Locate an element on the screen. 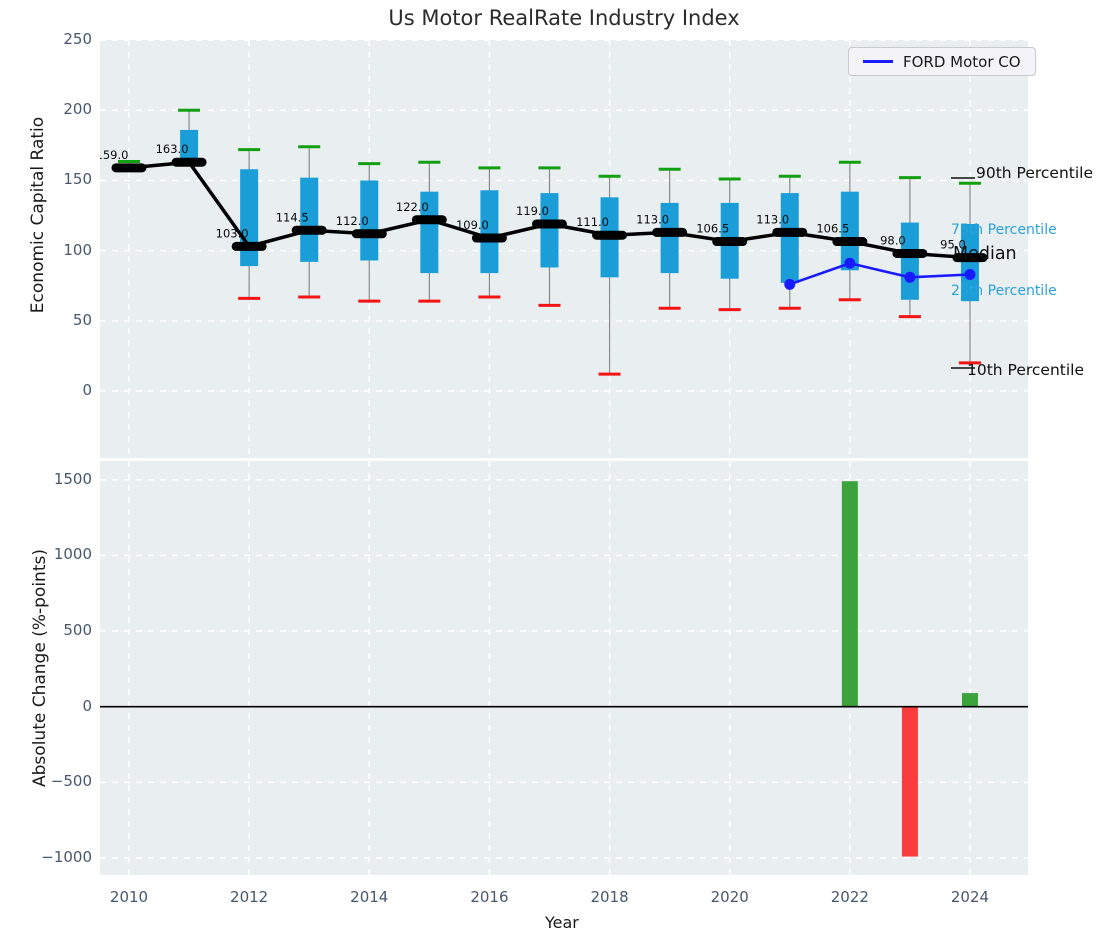 Image resolution: width=1111 pixels, height=942 pixels. bottom-ytick--500: −500 is located at coordinates (71, 781).